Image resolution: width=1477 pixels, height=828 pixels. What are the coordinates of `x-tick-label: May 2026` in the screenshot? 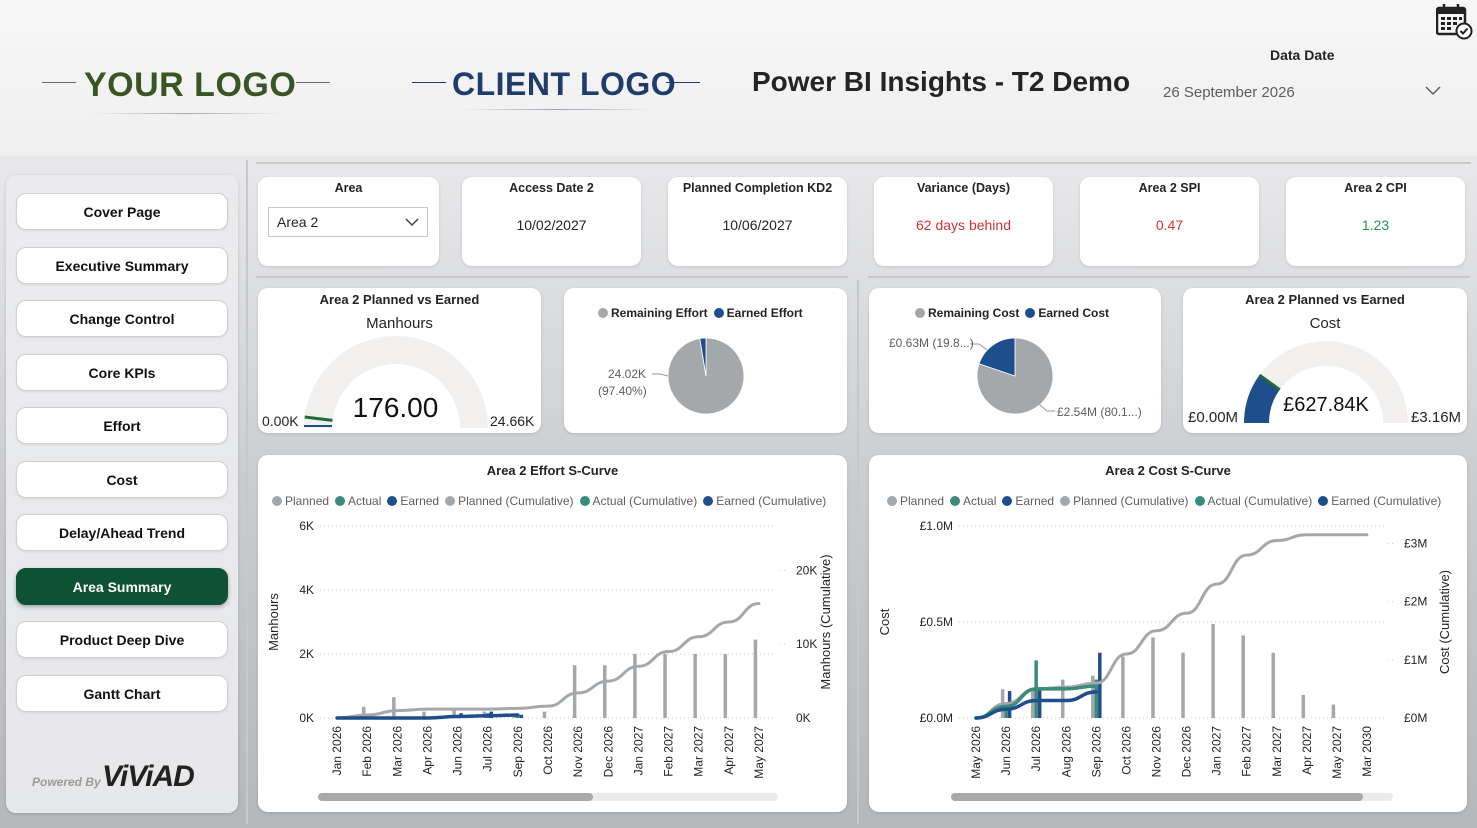 It's located at (976, 752).